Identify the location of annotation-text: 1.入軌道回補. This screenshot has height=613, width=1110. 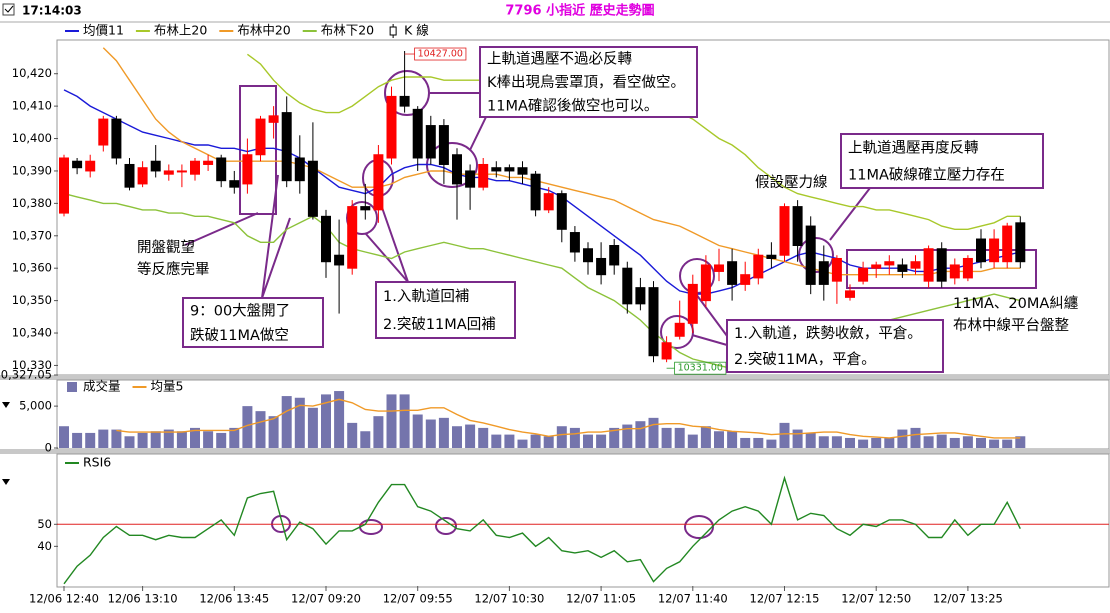
(426, 296).